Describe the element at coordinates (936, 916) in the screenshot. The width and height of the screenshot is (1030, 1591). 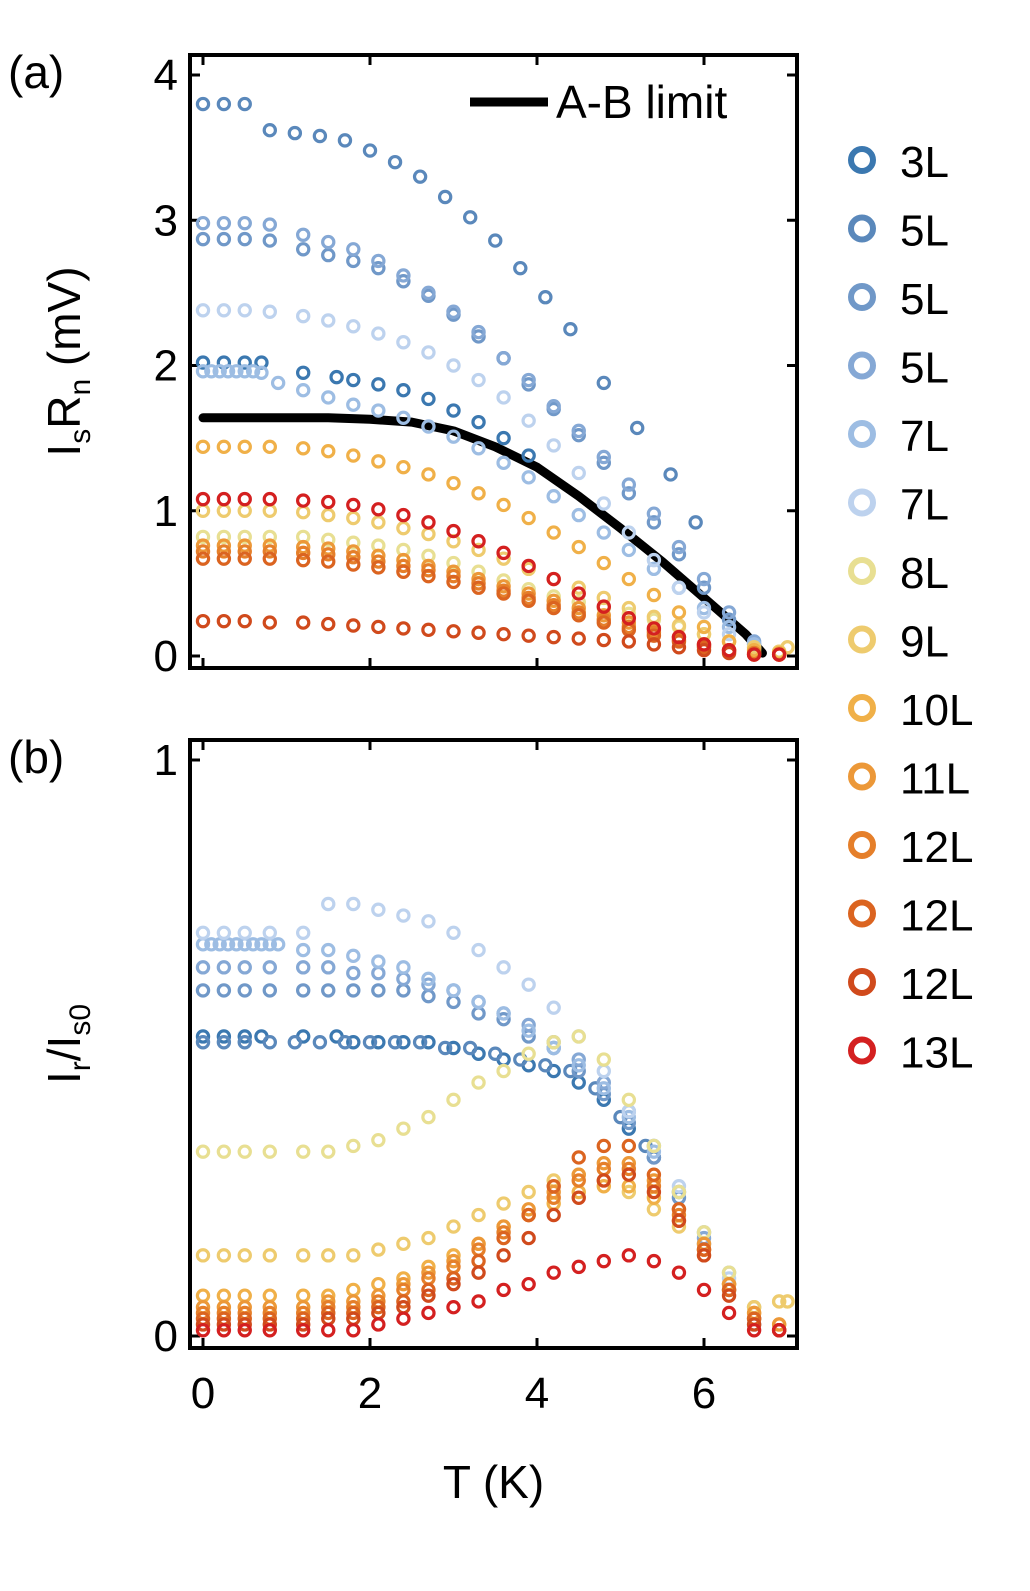
I see `legend-label: 12L` at that location.